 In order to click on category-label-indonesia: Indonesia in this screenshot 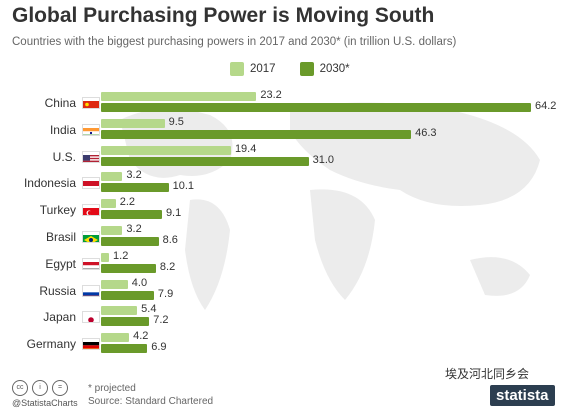, I will do `click(49, 183)`.